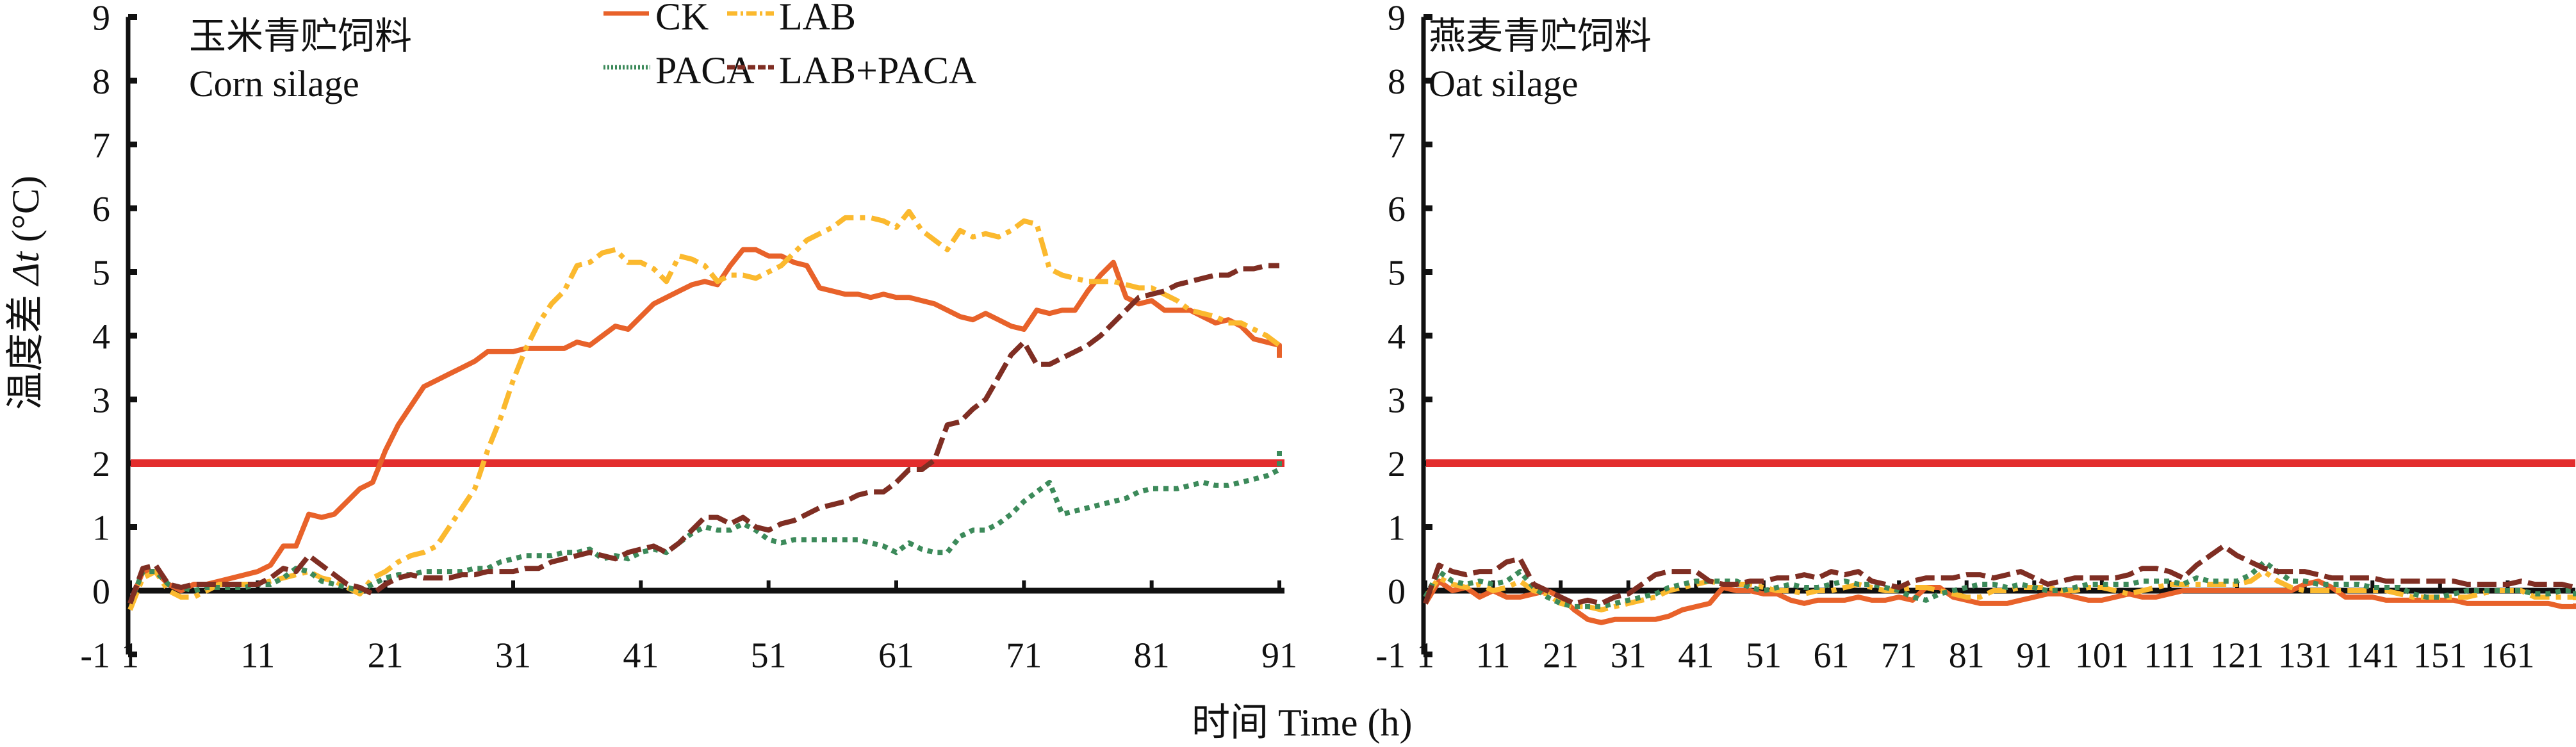 The height and width of the screenshot is (747, 2576). I want to click on legend-item-paca: PACA, so click(679, 70).